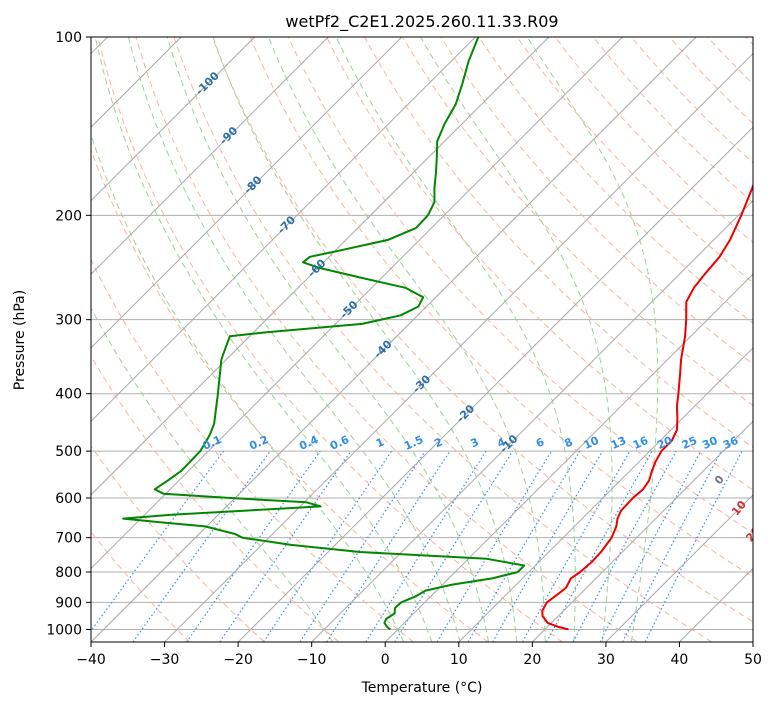  I want to click on mixing-ratio-label: 10, so click(592, 443).